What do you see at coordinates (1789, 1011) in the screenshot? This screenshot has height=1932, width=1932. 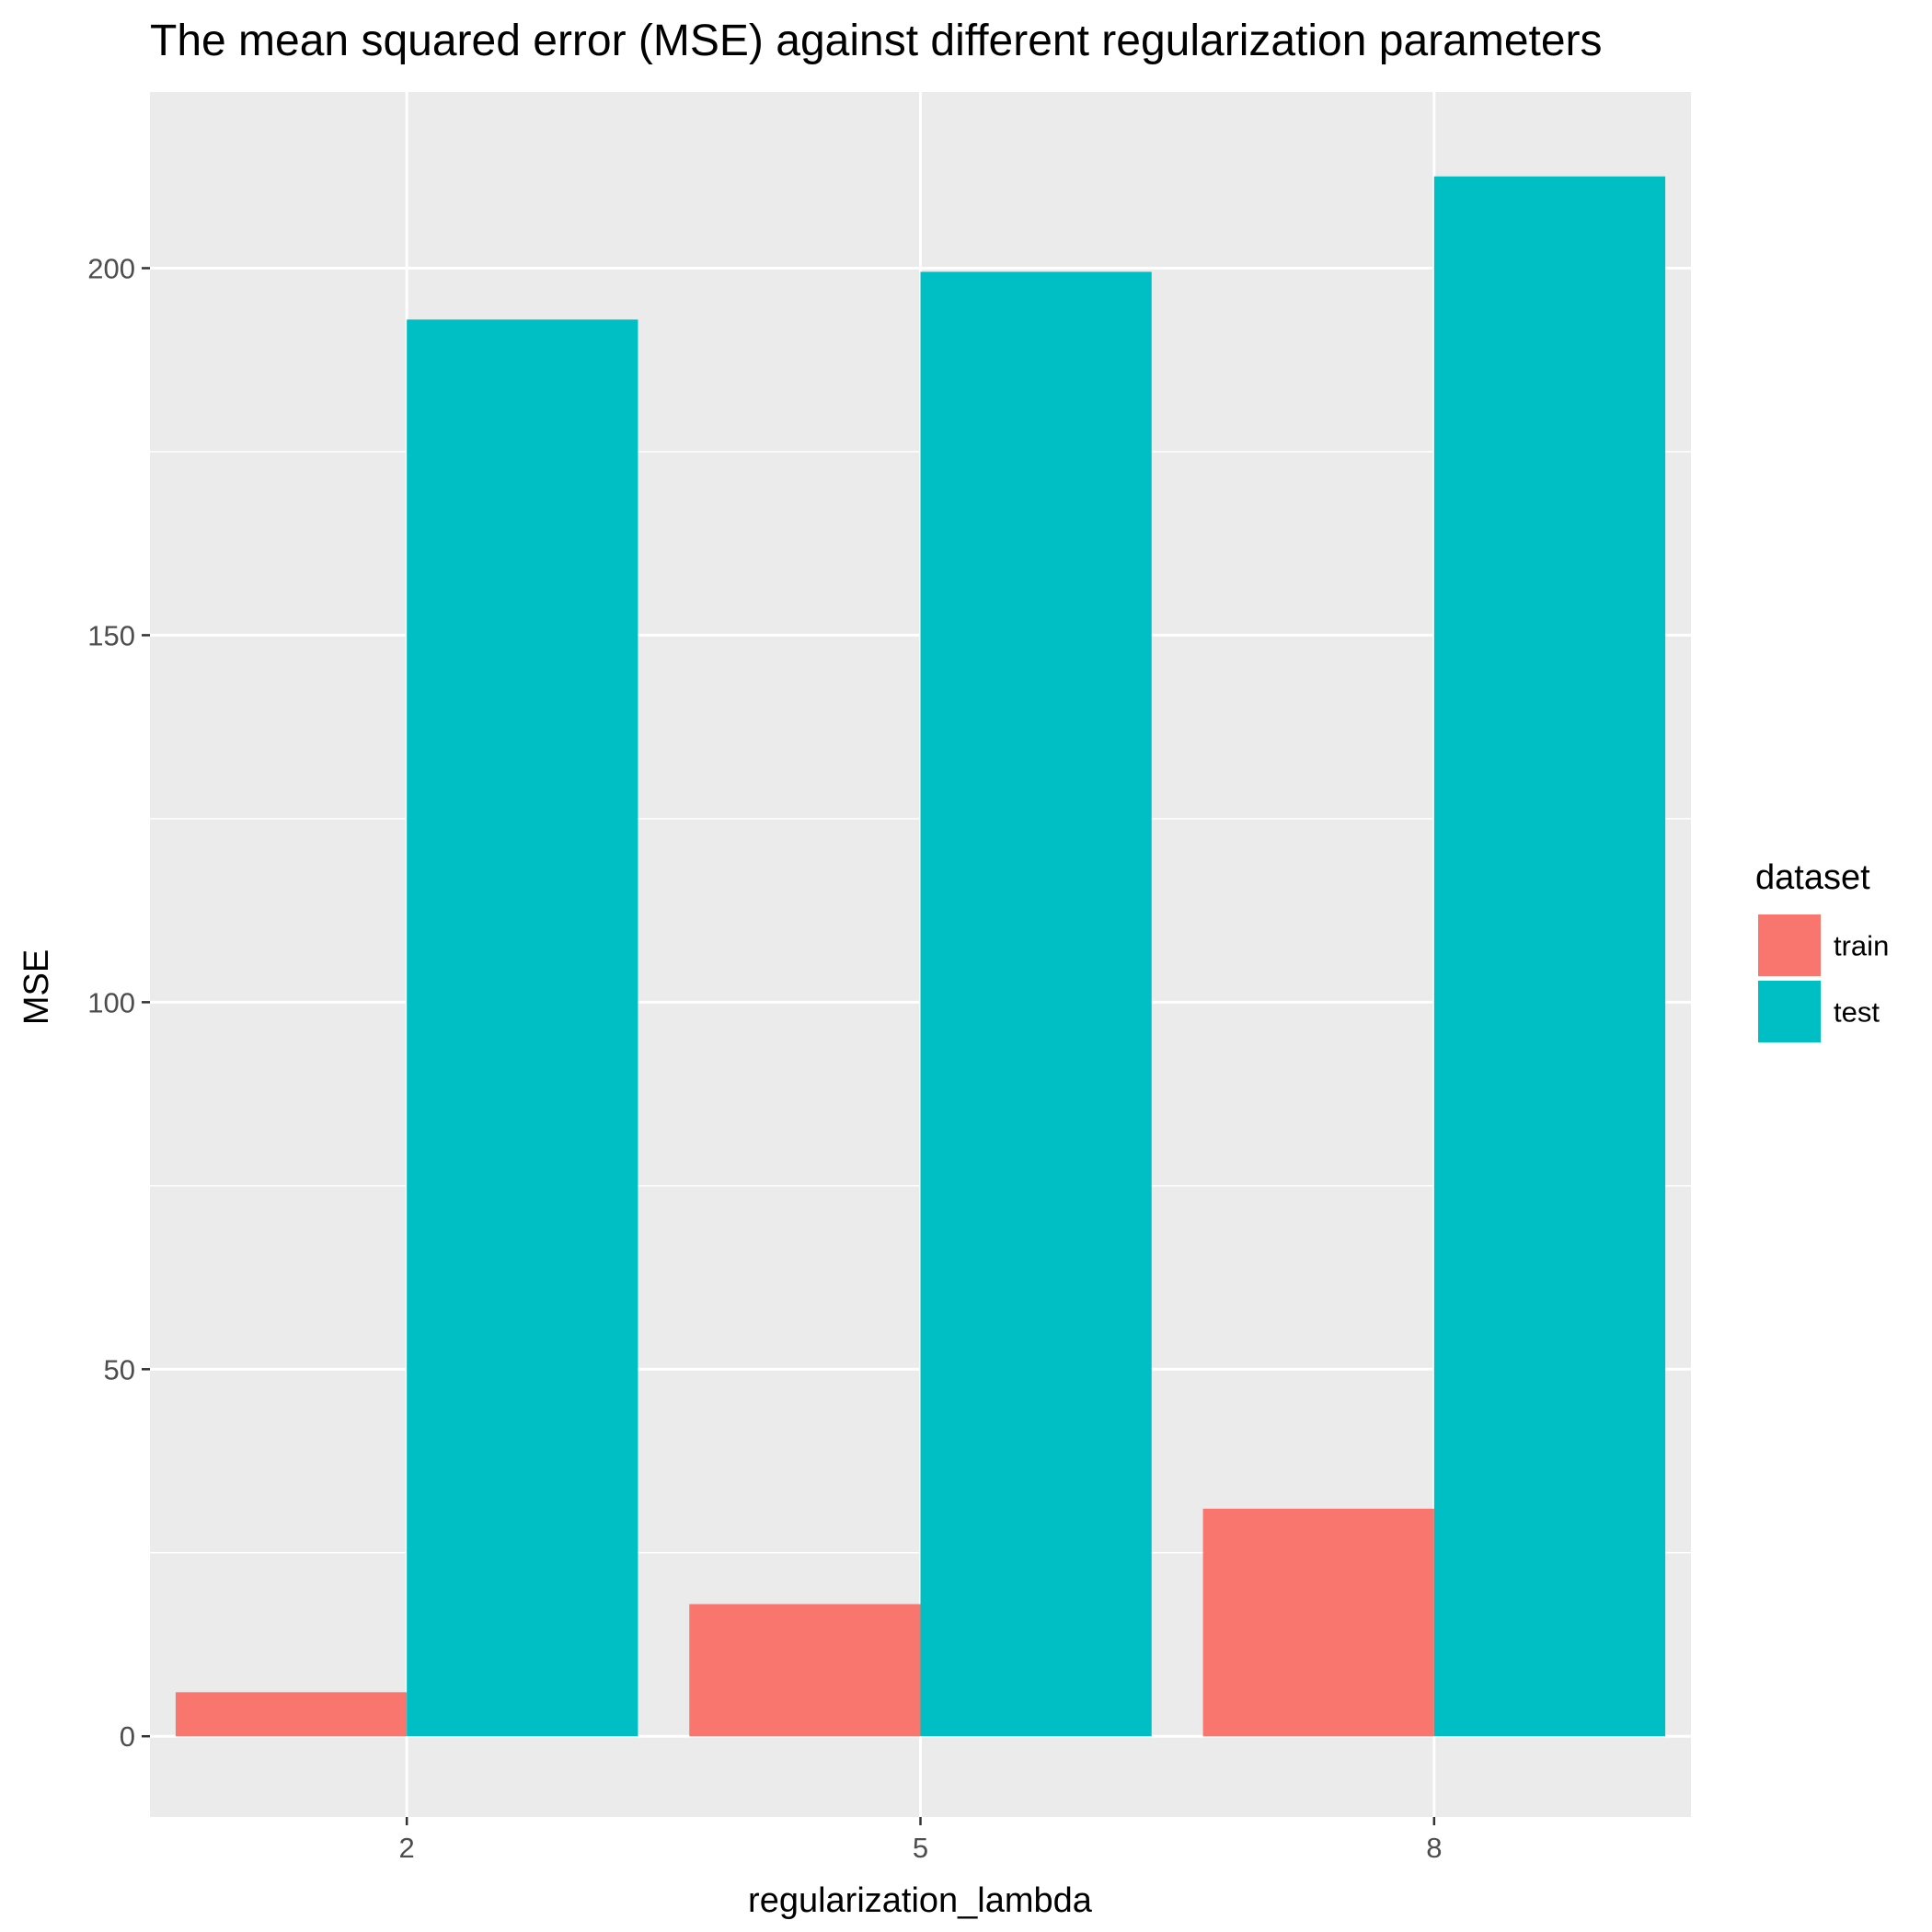 I see `legend-key-test` at bounding box center [1789, 1011].